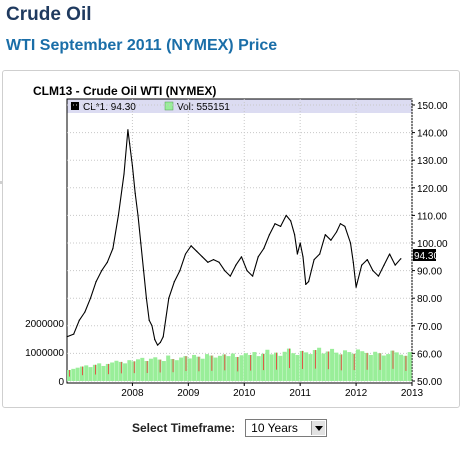 The image size is (463, 449). Describe the element at coordinates (432, 161) in the screenshot. I see `y-tick-label: 130.00` at that location.